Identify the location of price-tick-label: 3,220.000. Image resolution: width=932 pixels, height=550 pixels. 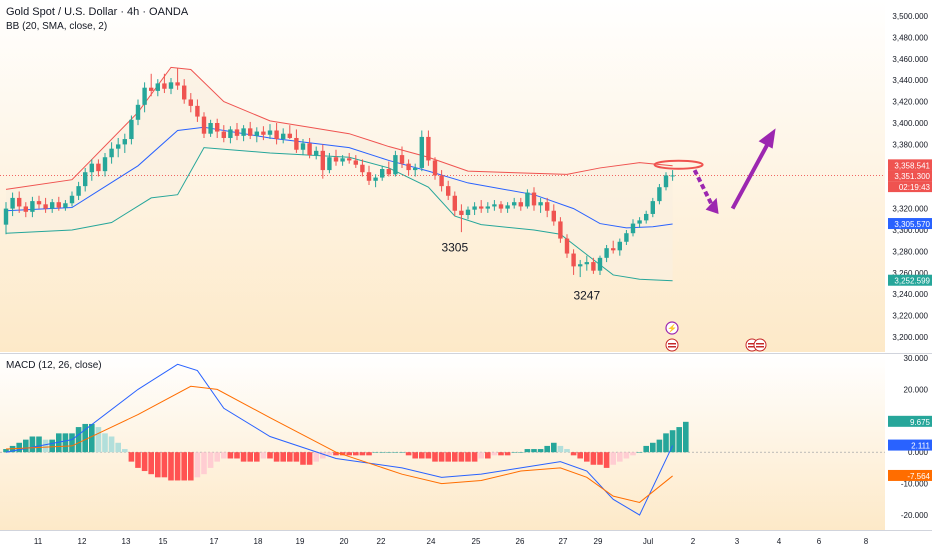
(910, 316).